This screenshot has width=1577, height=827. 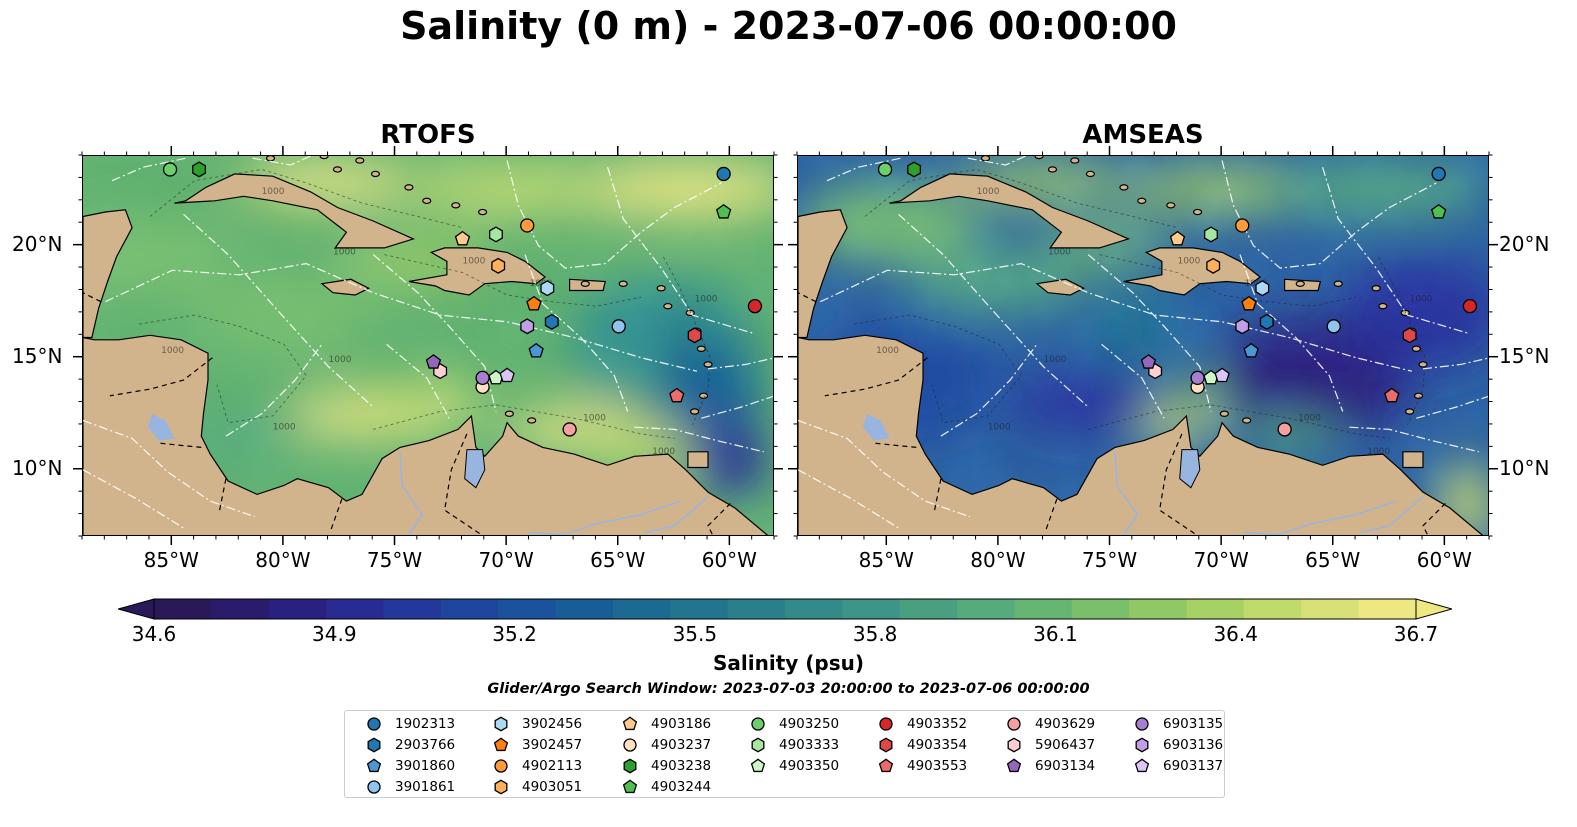 I want to click on lon-label: 70°W, so click(x=506, y=560).